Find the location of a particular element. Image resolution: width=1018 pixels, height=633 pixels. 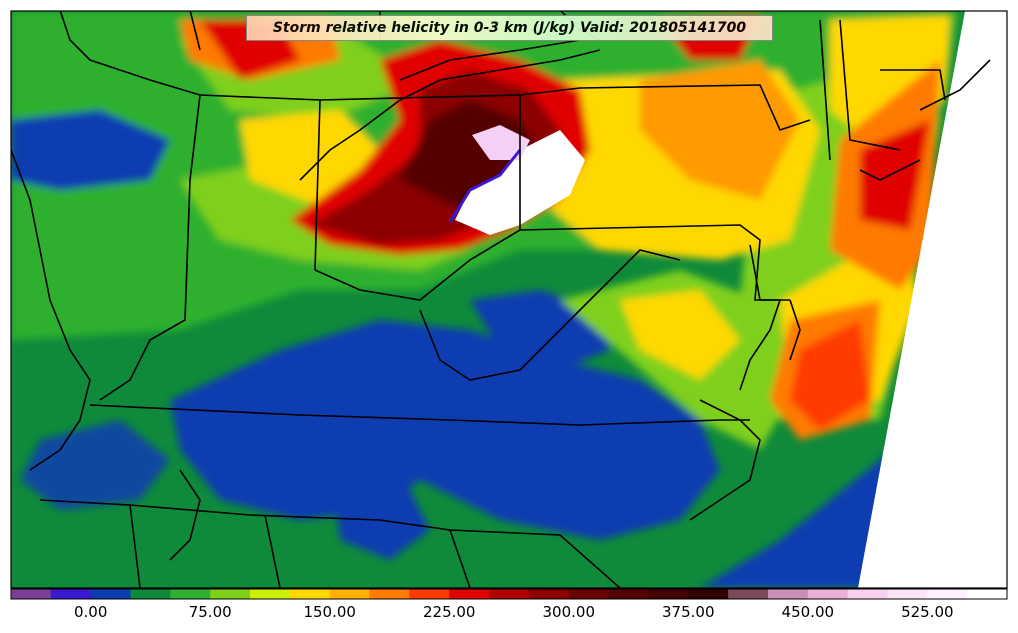

colorbar-tick-label: 150.00 is located at coordinates (329, 612).